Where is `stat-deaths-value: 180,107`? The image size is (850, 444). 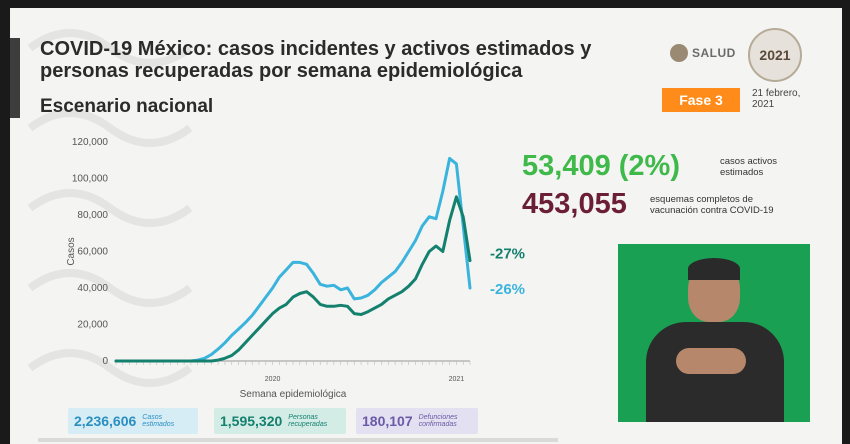
stat-deaths-value: 180,107 is located at coordinates (387, 421).